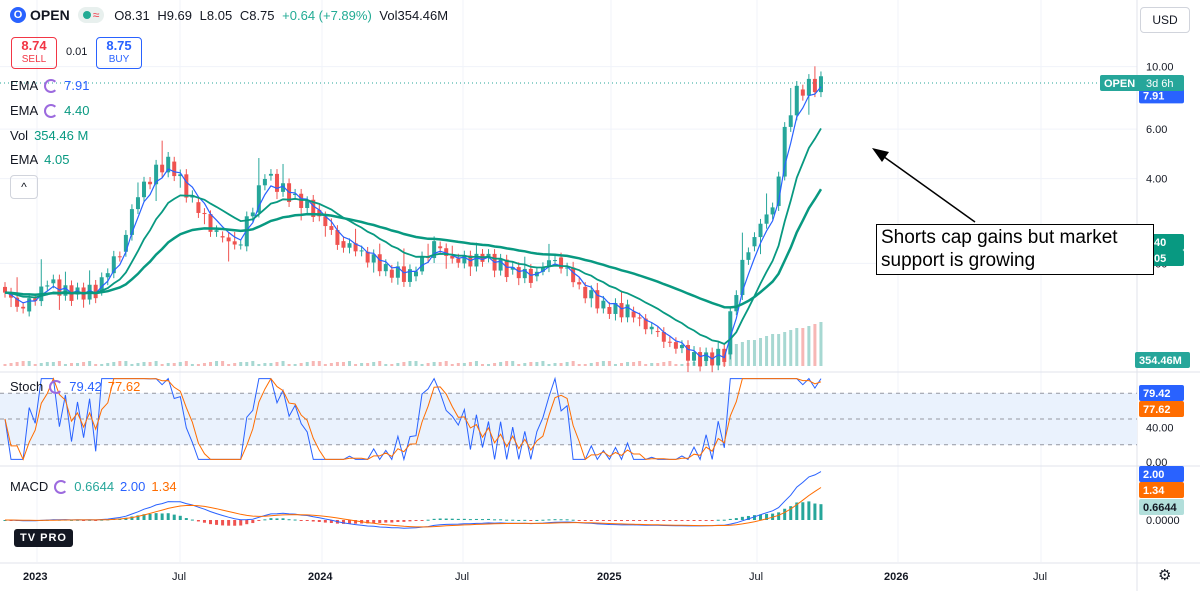 The width and height of the screenshot is (1200, 591). Describe the element at coordinates (1167, 258) in the screenshot. I see `ema-volume-price-tag-bg` at that location.